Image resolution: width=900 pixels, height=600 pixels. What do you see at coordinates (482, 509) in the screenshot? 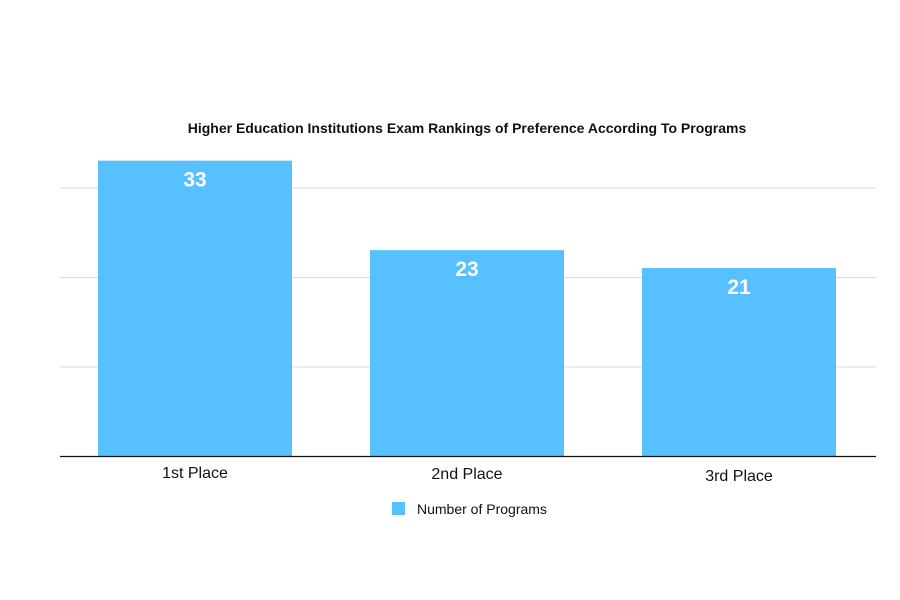
I see `legend-label: Number of Programs` at bounding box center [482, 509].